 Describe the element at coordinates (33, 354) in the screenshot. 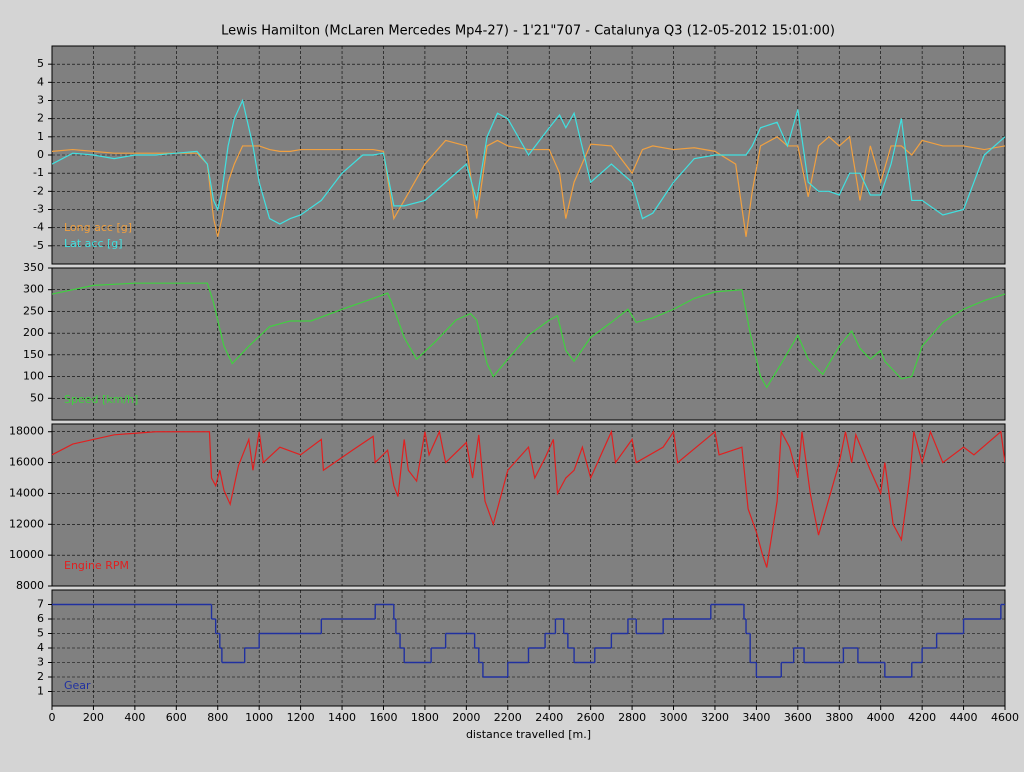

I see `y-tick-label: 150` at that location.